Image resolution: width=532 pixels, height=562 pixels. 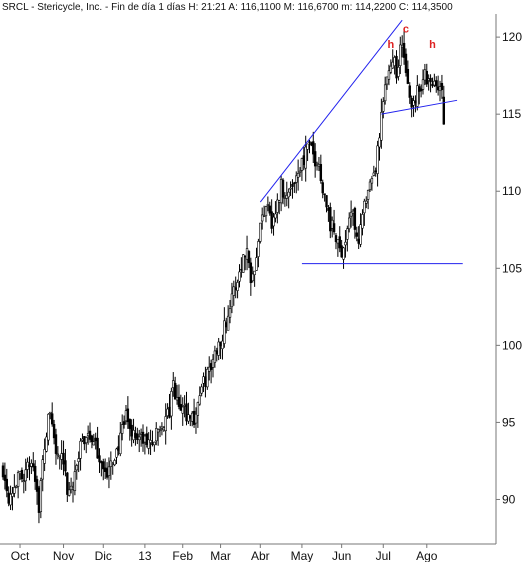 What do you see at coordinates (509, 422) in the screenshot?
I see `y-tick-label: 95` at bounding box center [509, 422].